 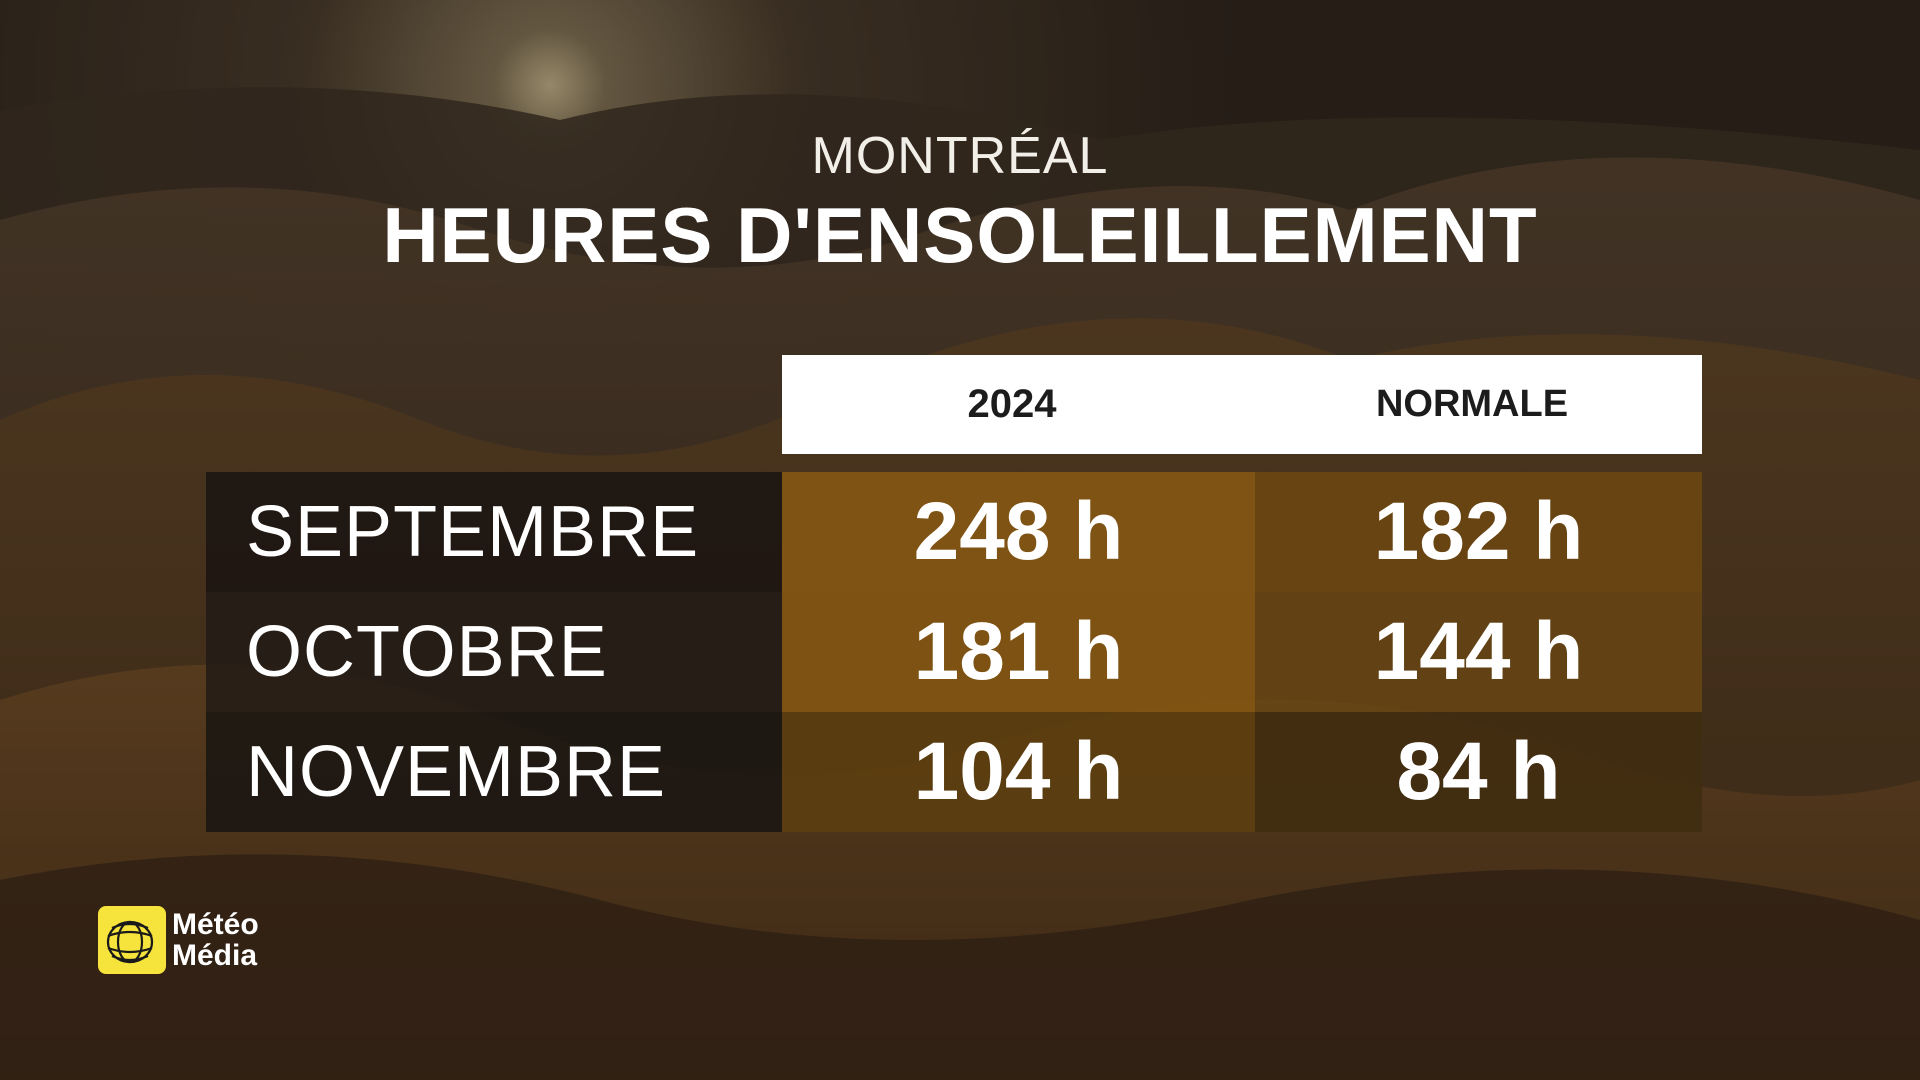 What do you see at coordinates (215, 924) in the screenshot?
I see `logo-line-meteo: Météo` at bounding box center [215, 924].